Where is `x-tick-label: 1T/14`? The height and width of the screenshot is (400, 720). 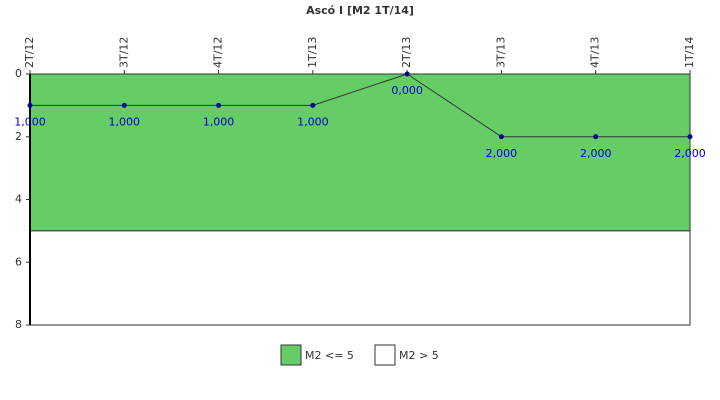
x-tick-label: 1T/14 is located at coordinates (689, 52).